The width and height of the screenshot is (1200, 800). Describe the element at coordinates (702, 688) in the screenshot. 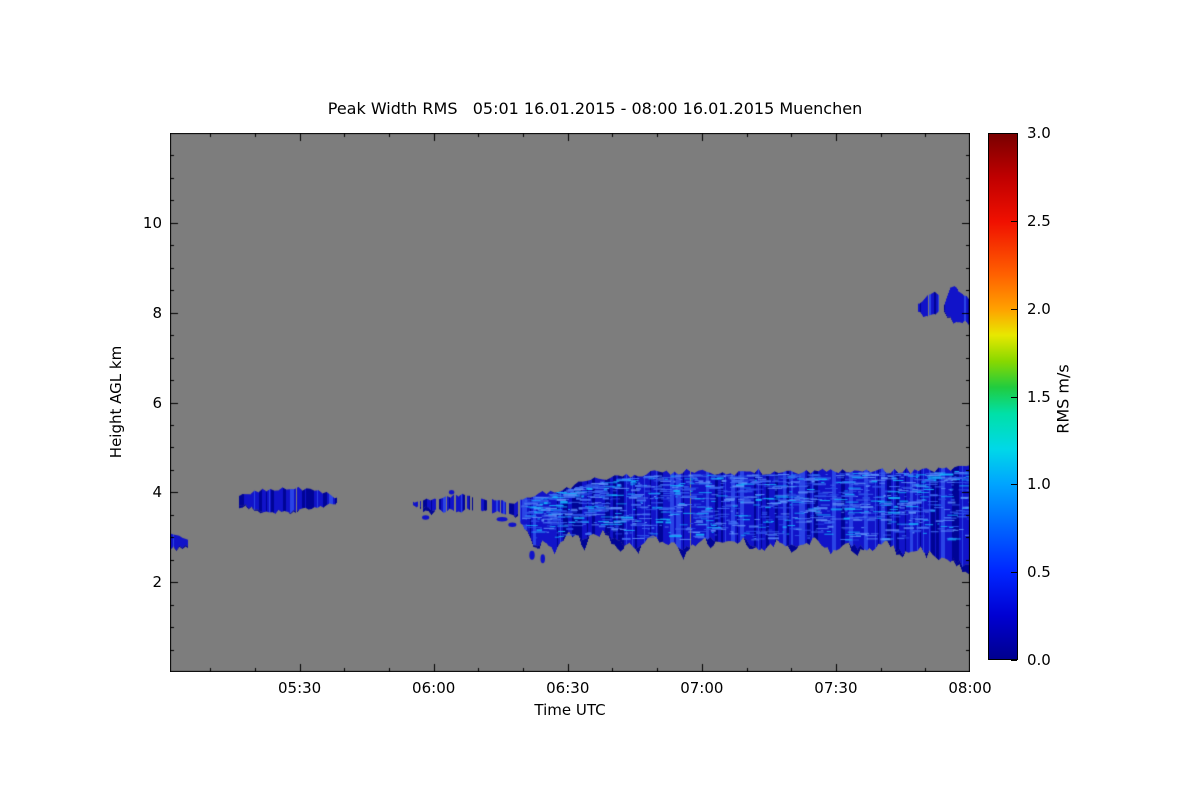

I see `x-tick-label: 07:00` at that location.